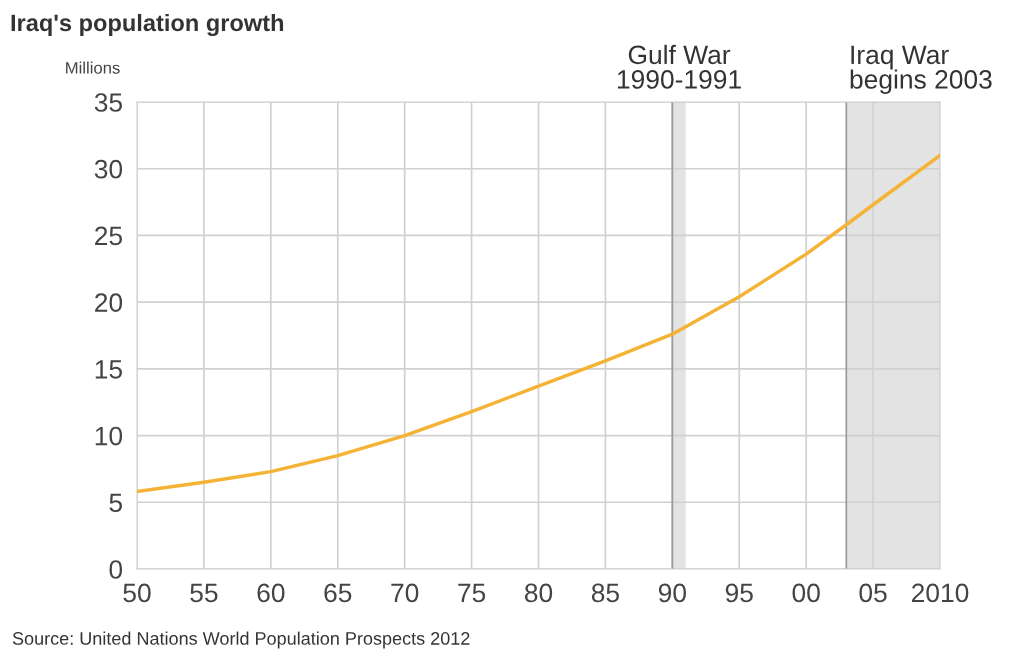 The width and height of the screenshot is (1009, 660). What do you see at coordinates (147, 25) in the screenshot?
I see `chart-title: Iraq's population growth` at bounding box center [147, 25].